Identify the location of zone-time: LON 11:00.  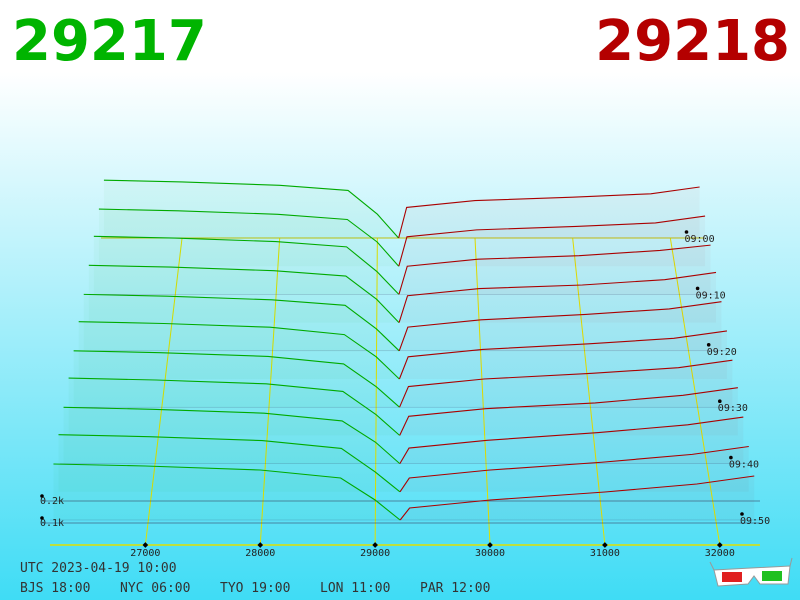
(355, 588).